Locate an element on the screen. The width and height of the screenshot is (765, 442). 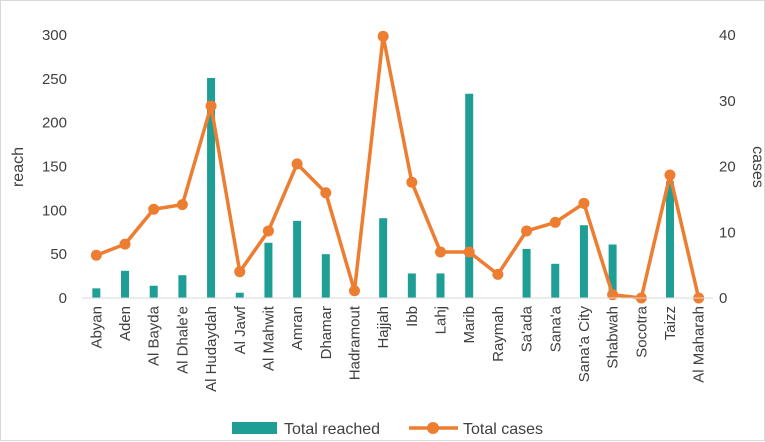
point-al-jawf is located at coordinates (240, 272).